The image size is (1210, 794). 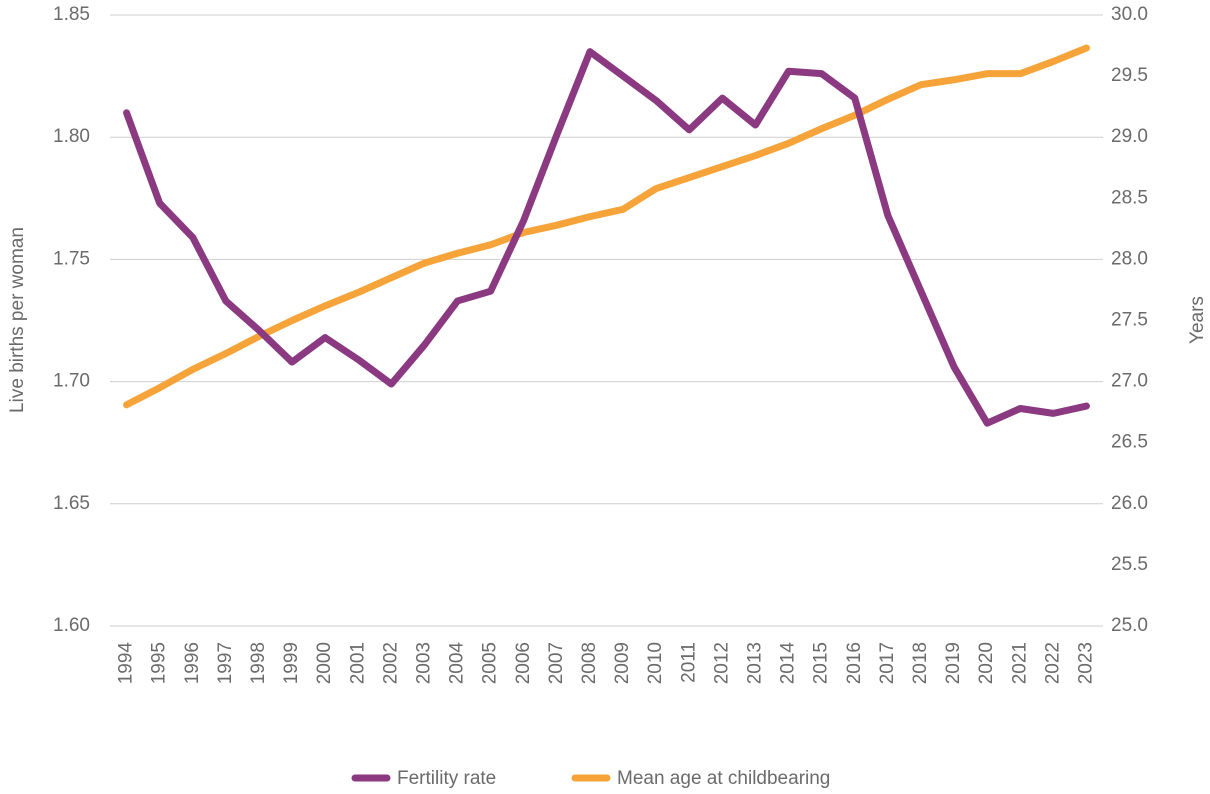 I want to click on x-tick-label: 2016, so click(x=854, y=663).